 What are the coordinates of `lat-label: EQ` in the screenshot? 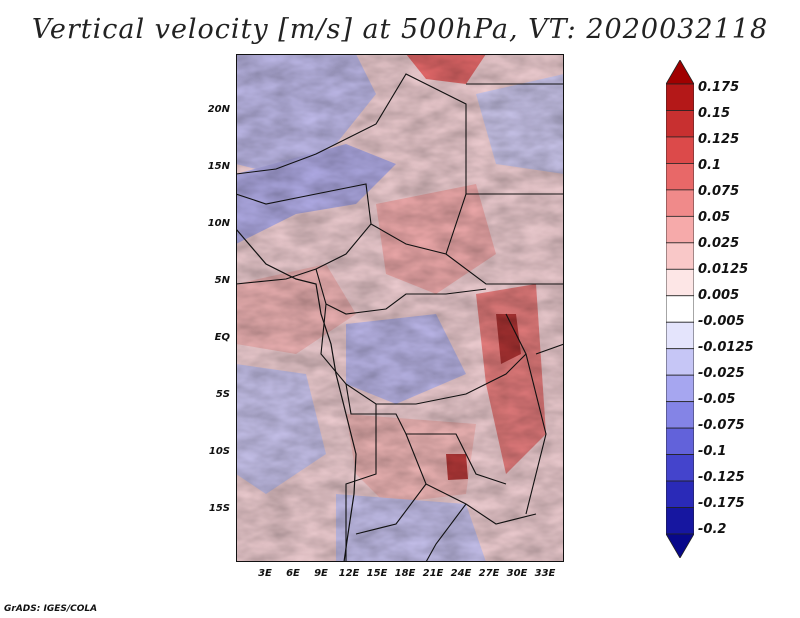 It's located at (222, 337).